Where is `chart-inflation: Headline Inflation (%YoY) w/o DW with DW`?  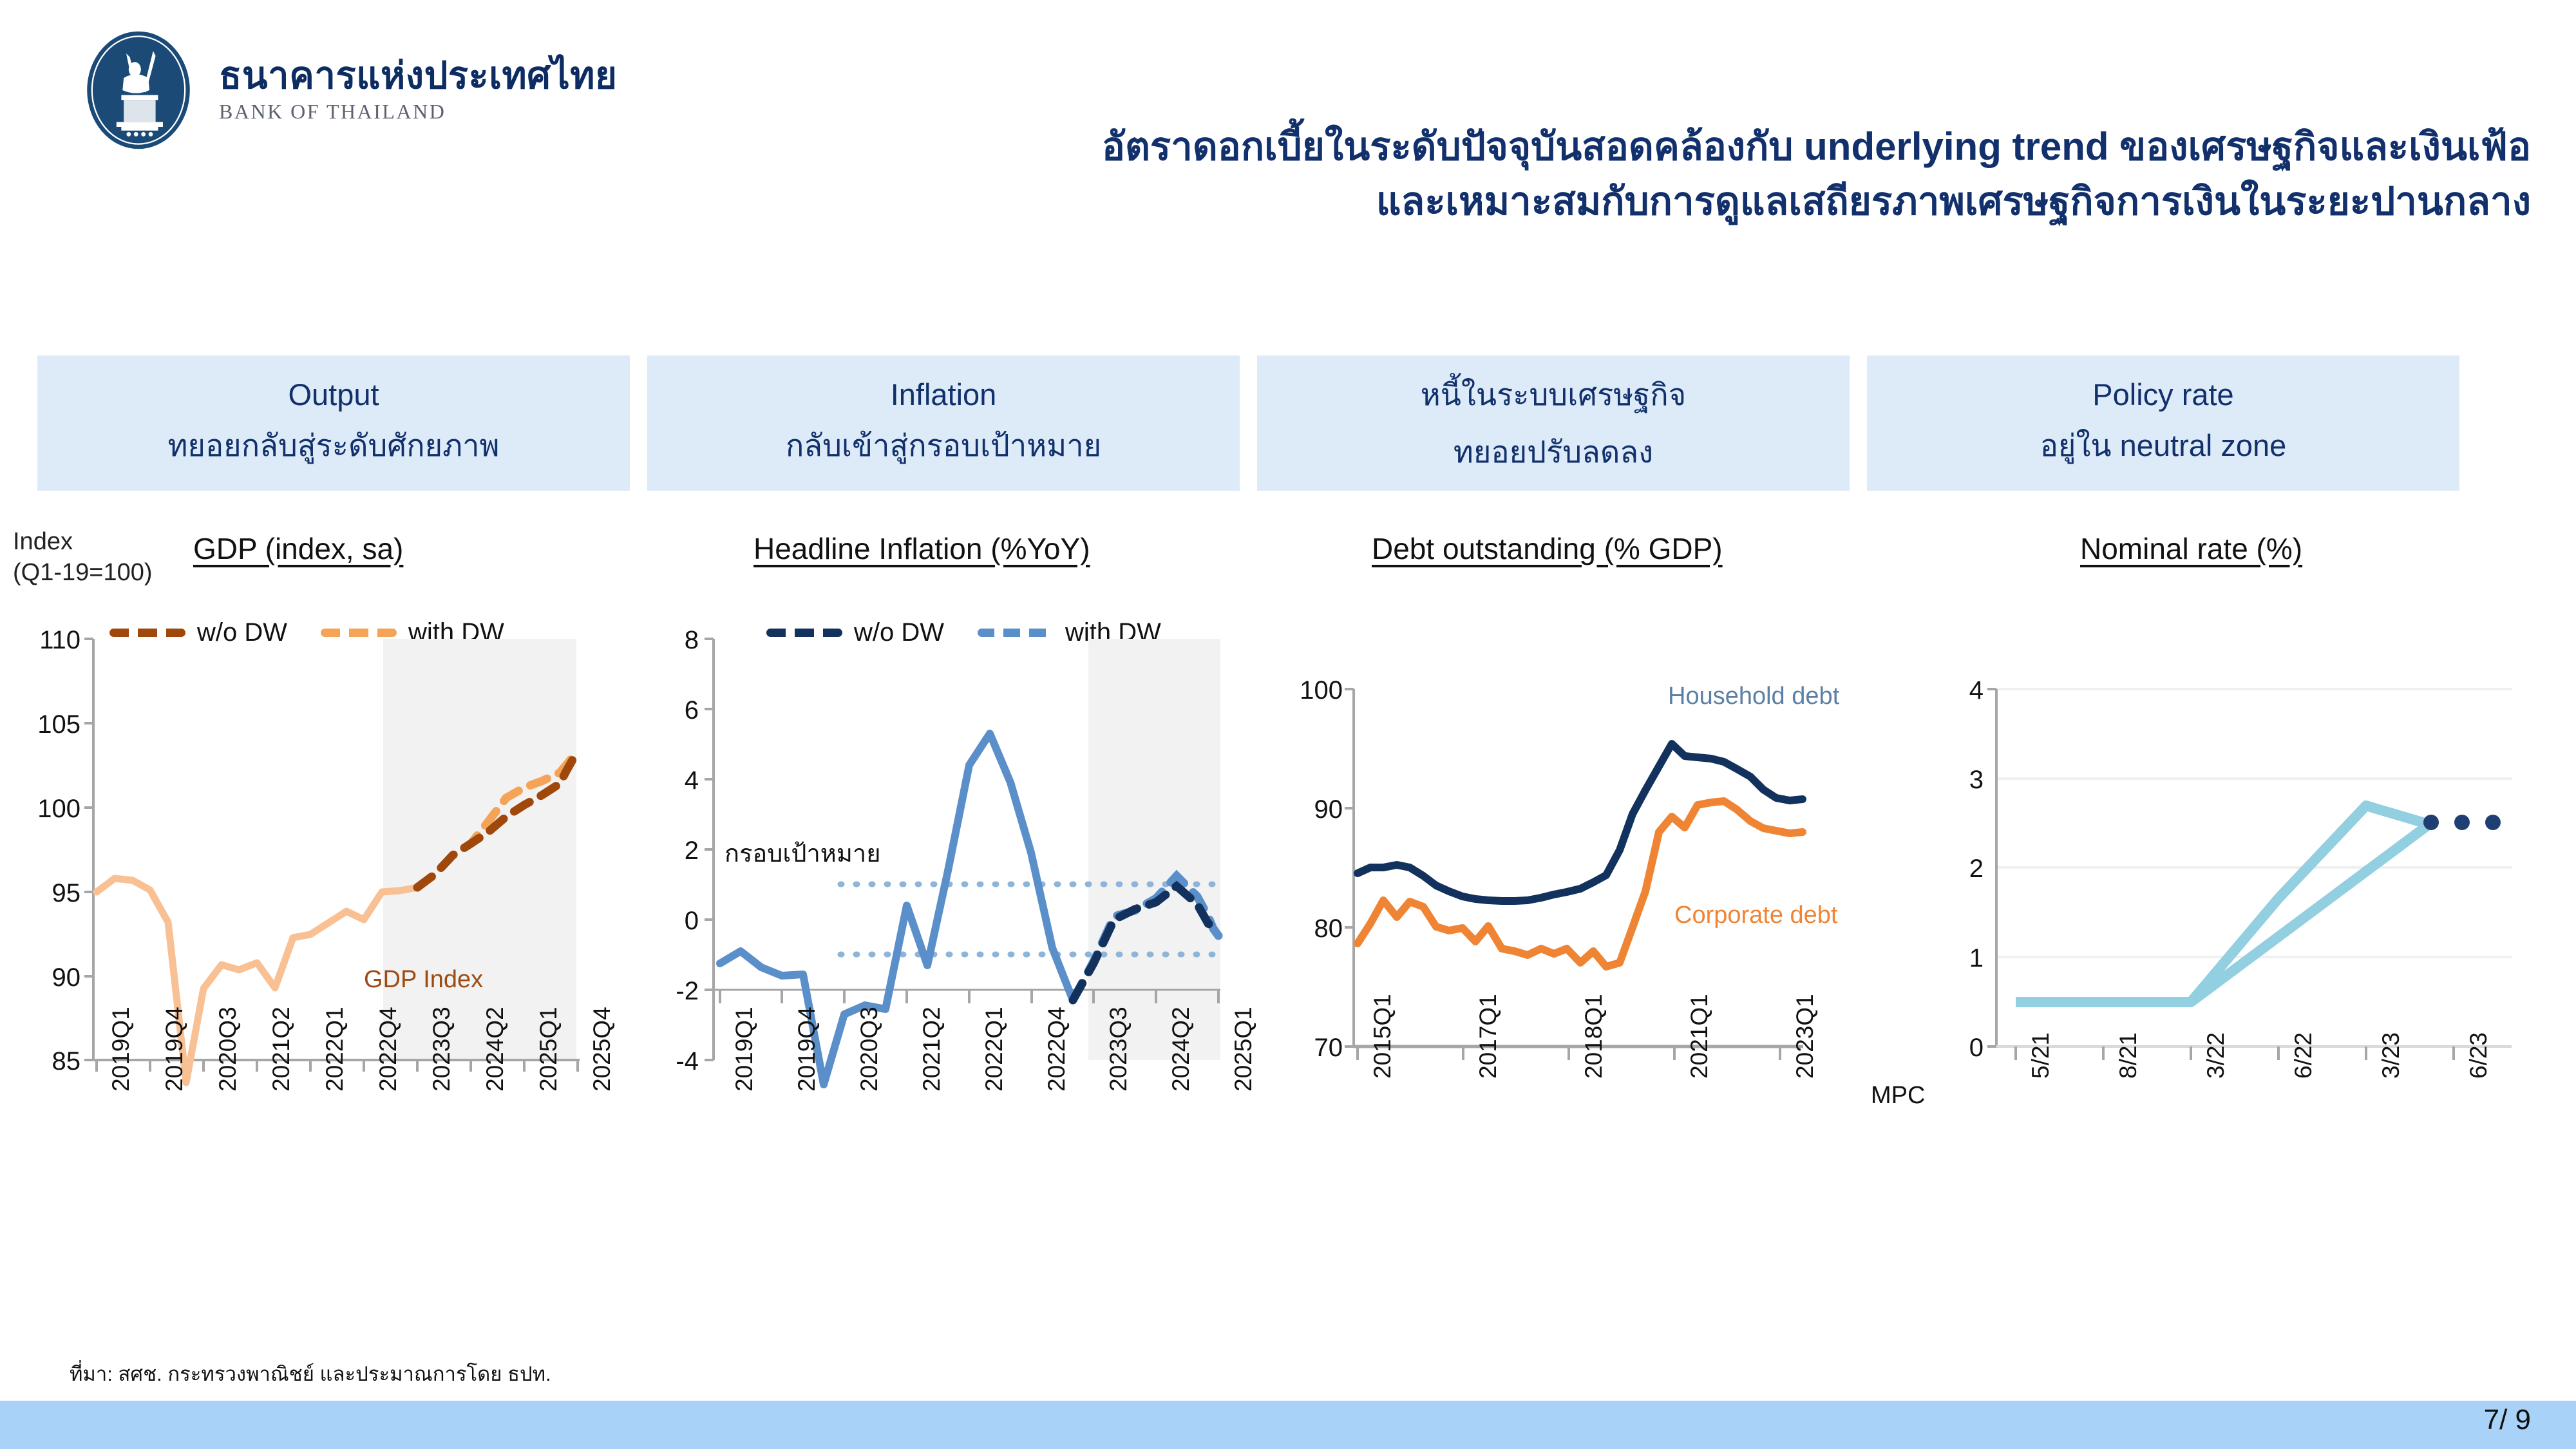 chart-inflation: Headline Inflation (%YoY) w/o DW with DW is located at coordinates (960, 911).